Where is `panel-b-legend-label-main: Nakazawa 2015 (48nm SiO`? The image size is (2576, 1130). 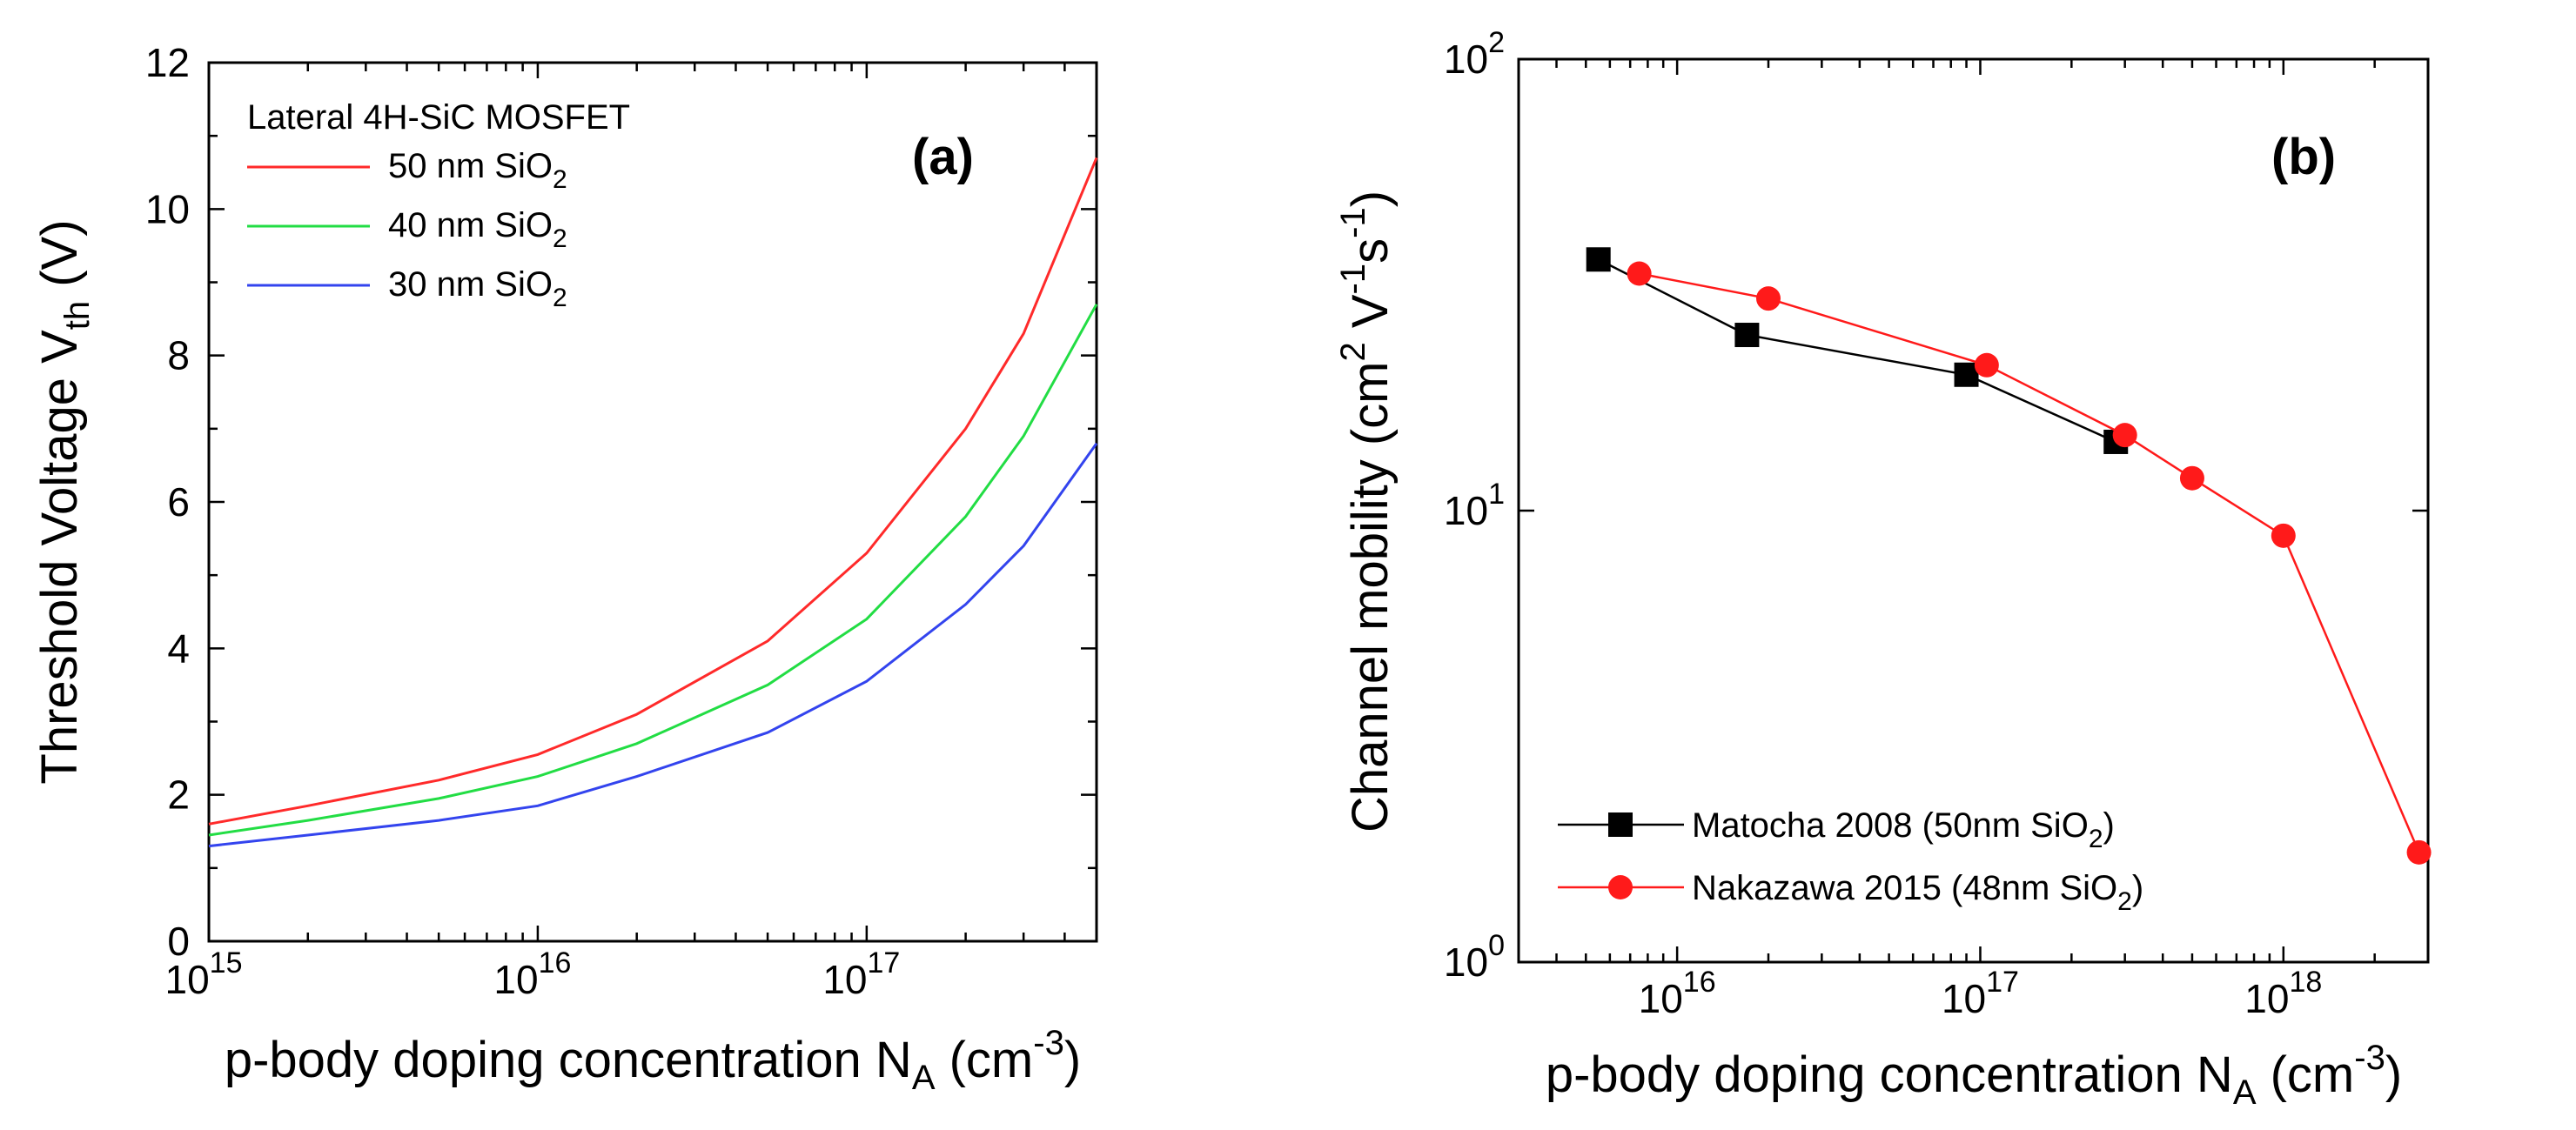 panel-b-legend-label-main: Nakazawa 2015 (48nm SiO is located at coordinates (1905, 888).